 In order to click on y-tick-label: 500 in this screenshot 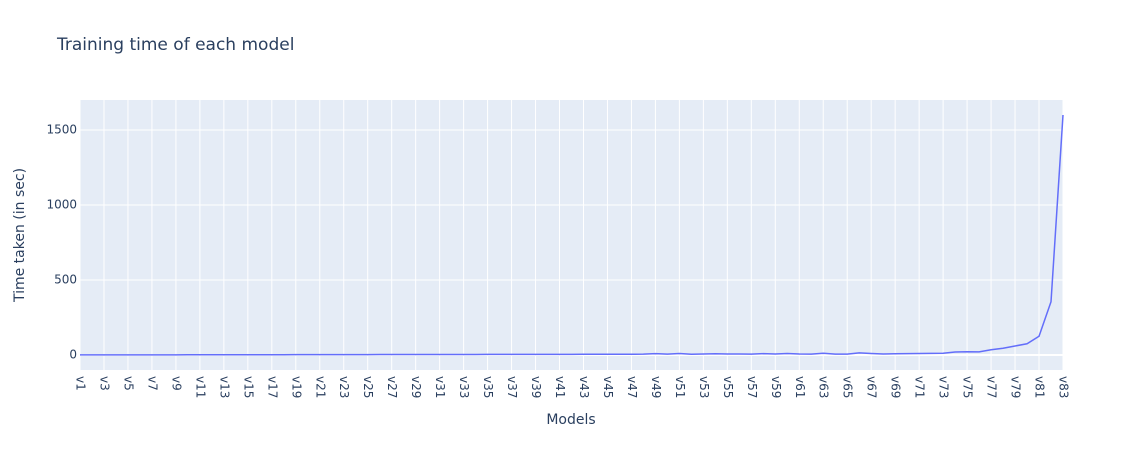, I will do `click(65, 280)`.